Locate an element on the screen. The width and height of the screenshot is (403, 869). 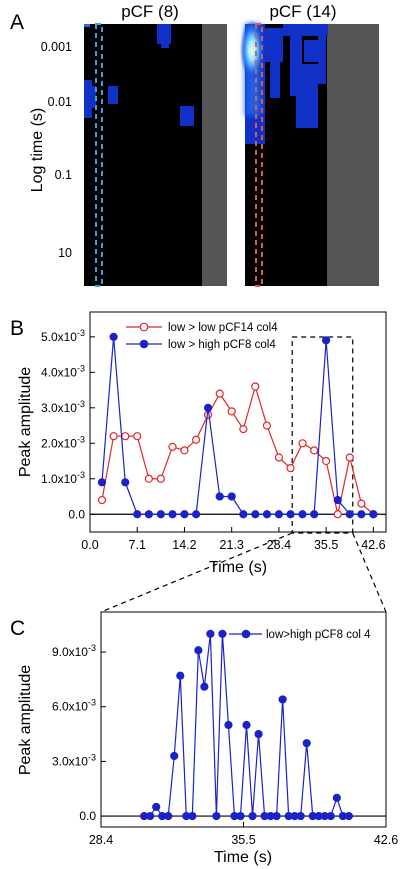
heatmap-yticks: 0.001 0.01 0.1 10 is located at coordinates (56, 150).